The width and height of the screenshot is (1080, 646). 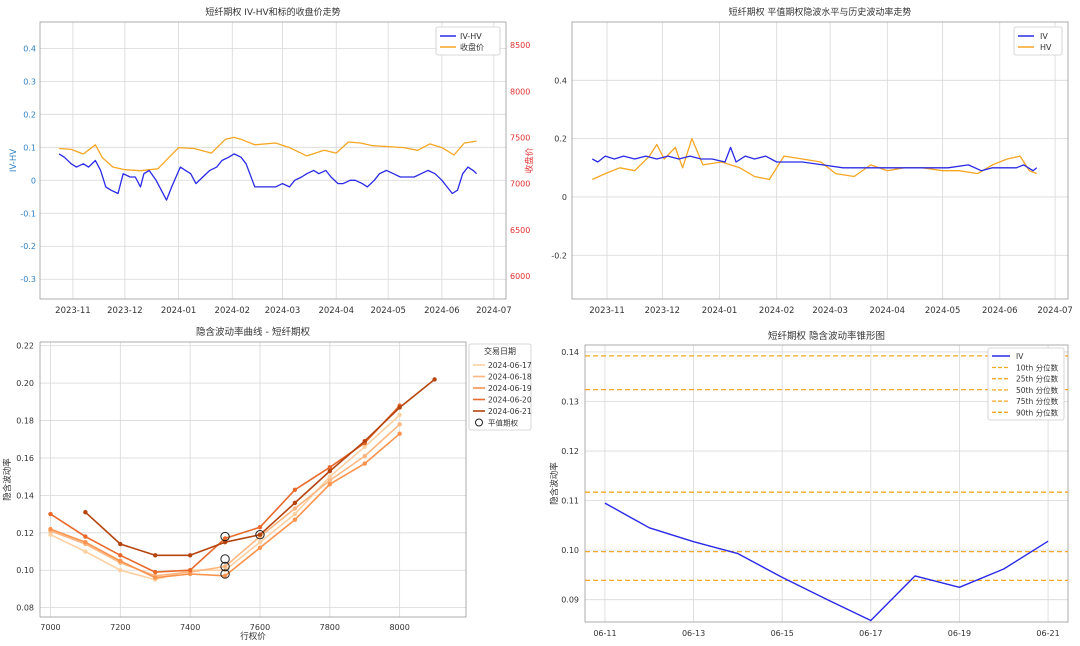 I want to click on chart-title: 短纤期权 平值期权隐波水平与历史波动率走势, so click(x=820, y=12).